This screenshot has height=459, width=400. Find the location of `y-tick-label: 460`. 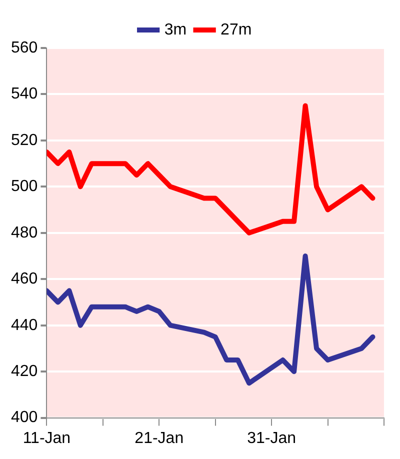

y-tick-label: 460 is located at coordinates (24, 279).